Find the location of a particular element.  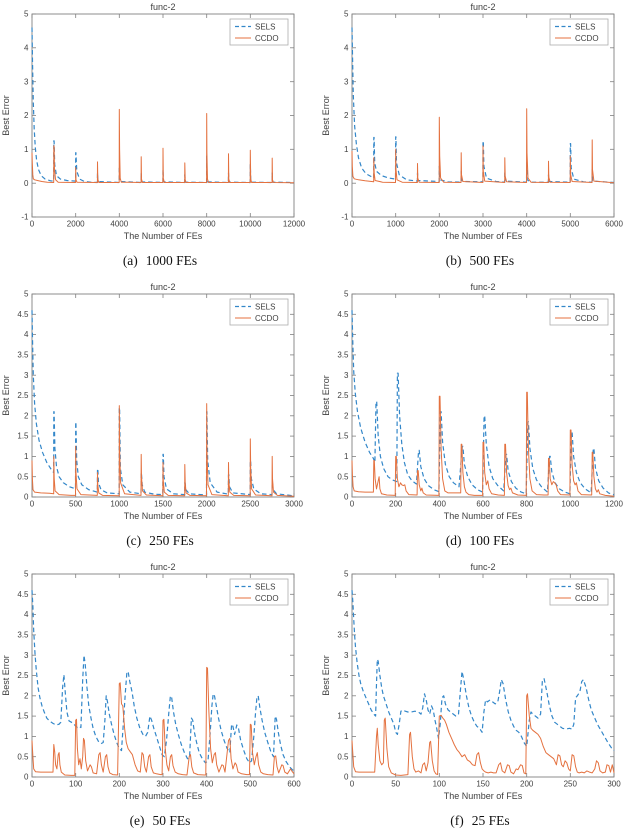

subplot-caption-label: (d) is located at coordinates (453, 540).